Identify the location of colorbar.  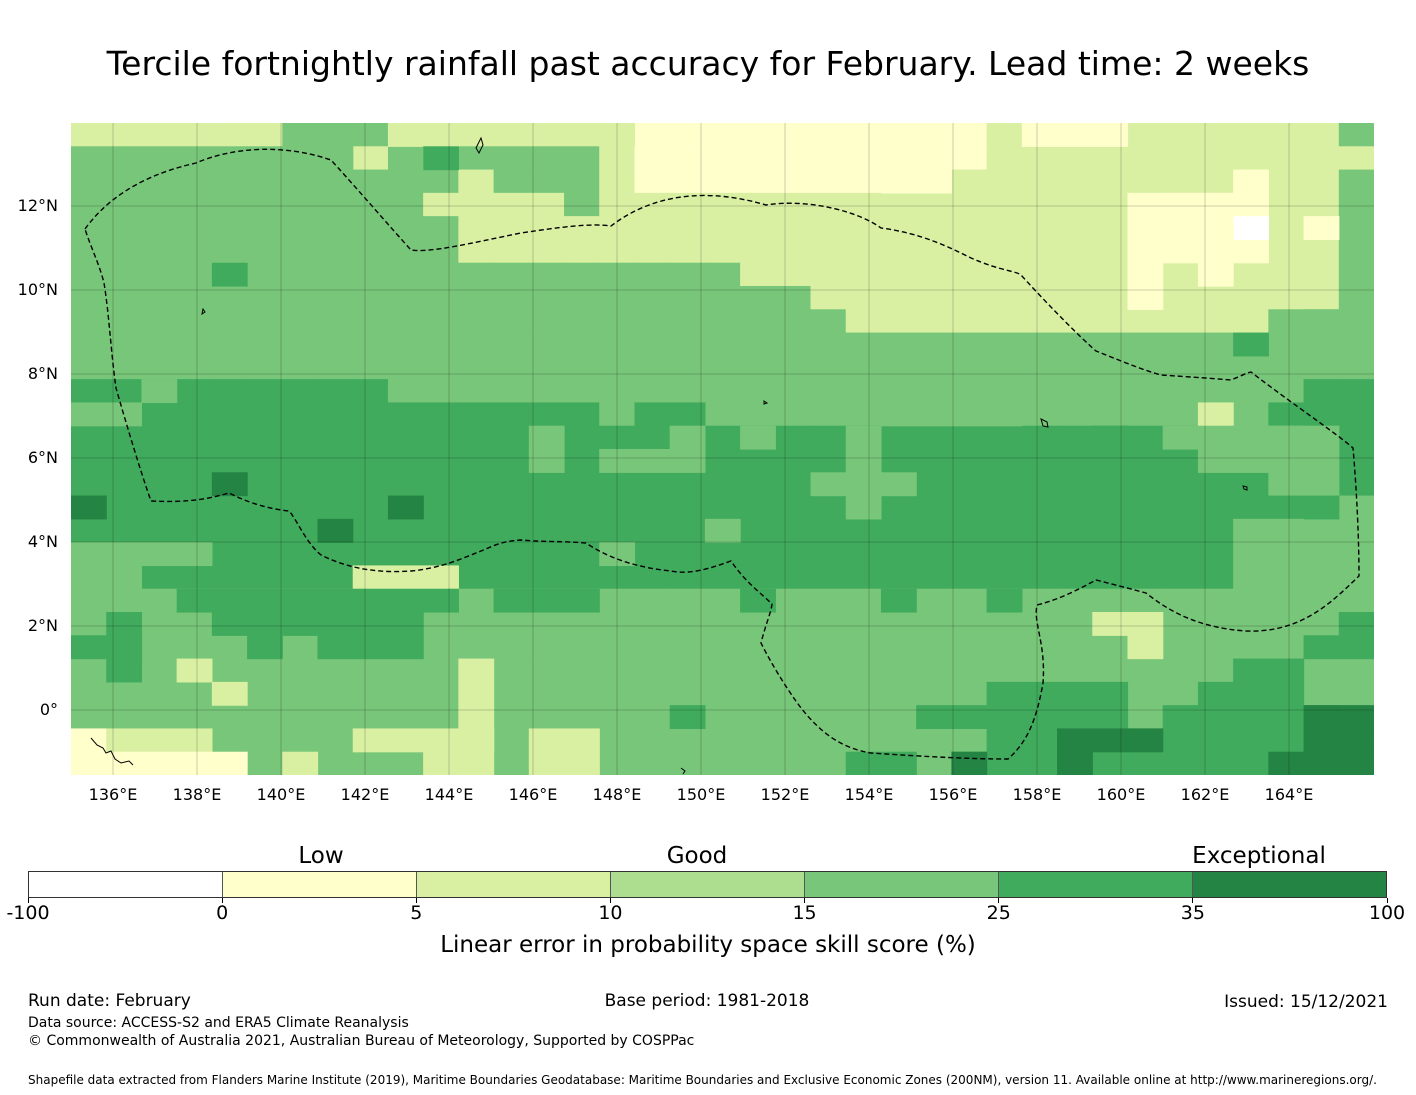
(707, 884).